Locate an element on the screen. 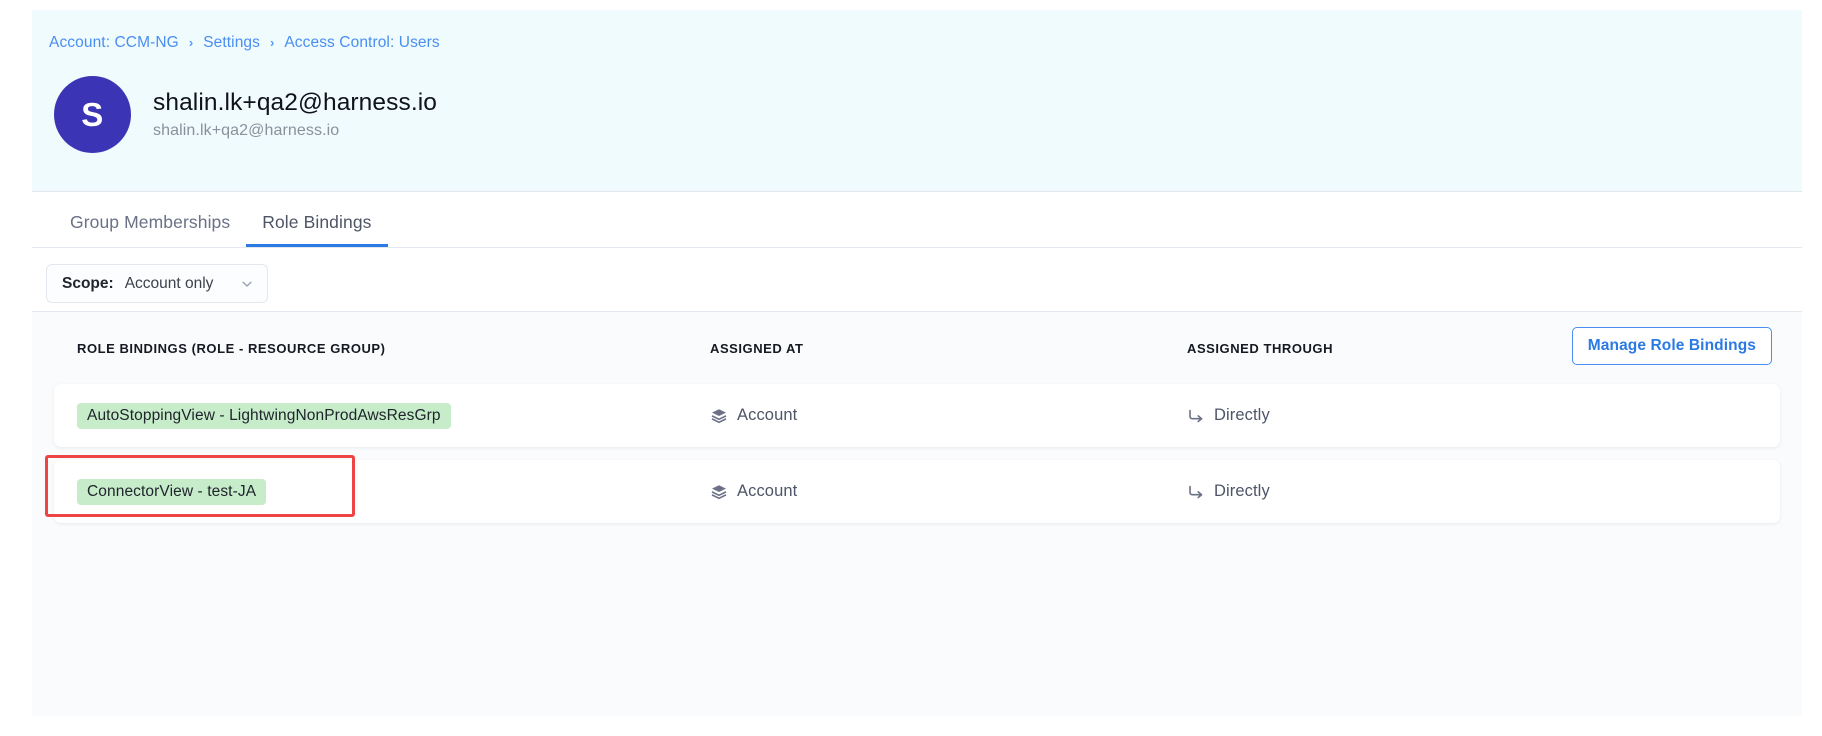 The image size is (1822, 736). manage-role-bindings-button: Manage Role Bindings is located at coordinates (1671, 346).